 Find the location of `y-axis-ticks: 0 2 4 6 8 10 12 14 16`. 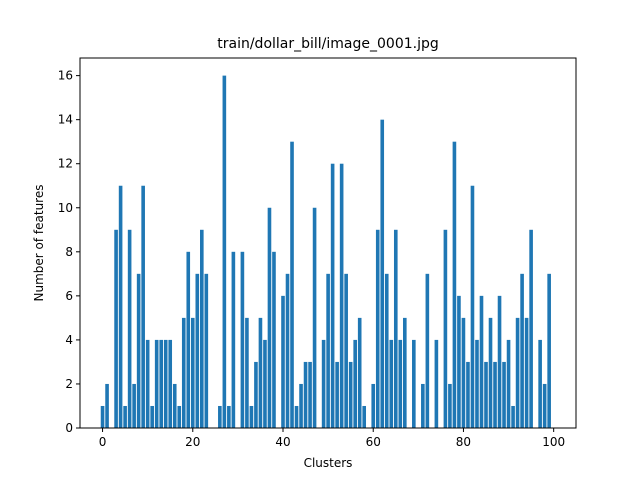

y-axis-ticks: 0 2 4 6 8 10 12 14 16 is located at coordinates (69, 252).